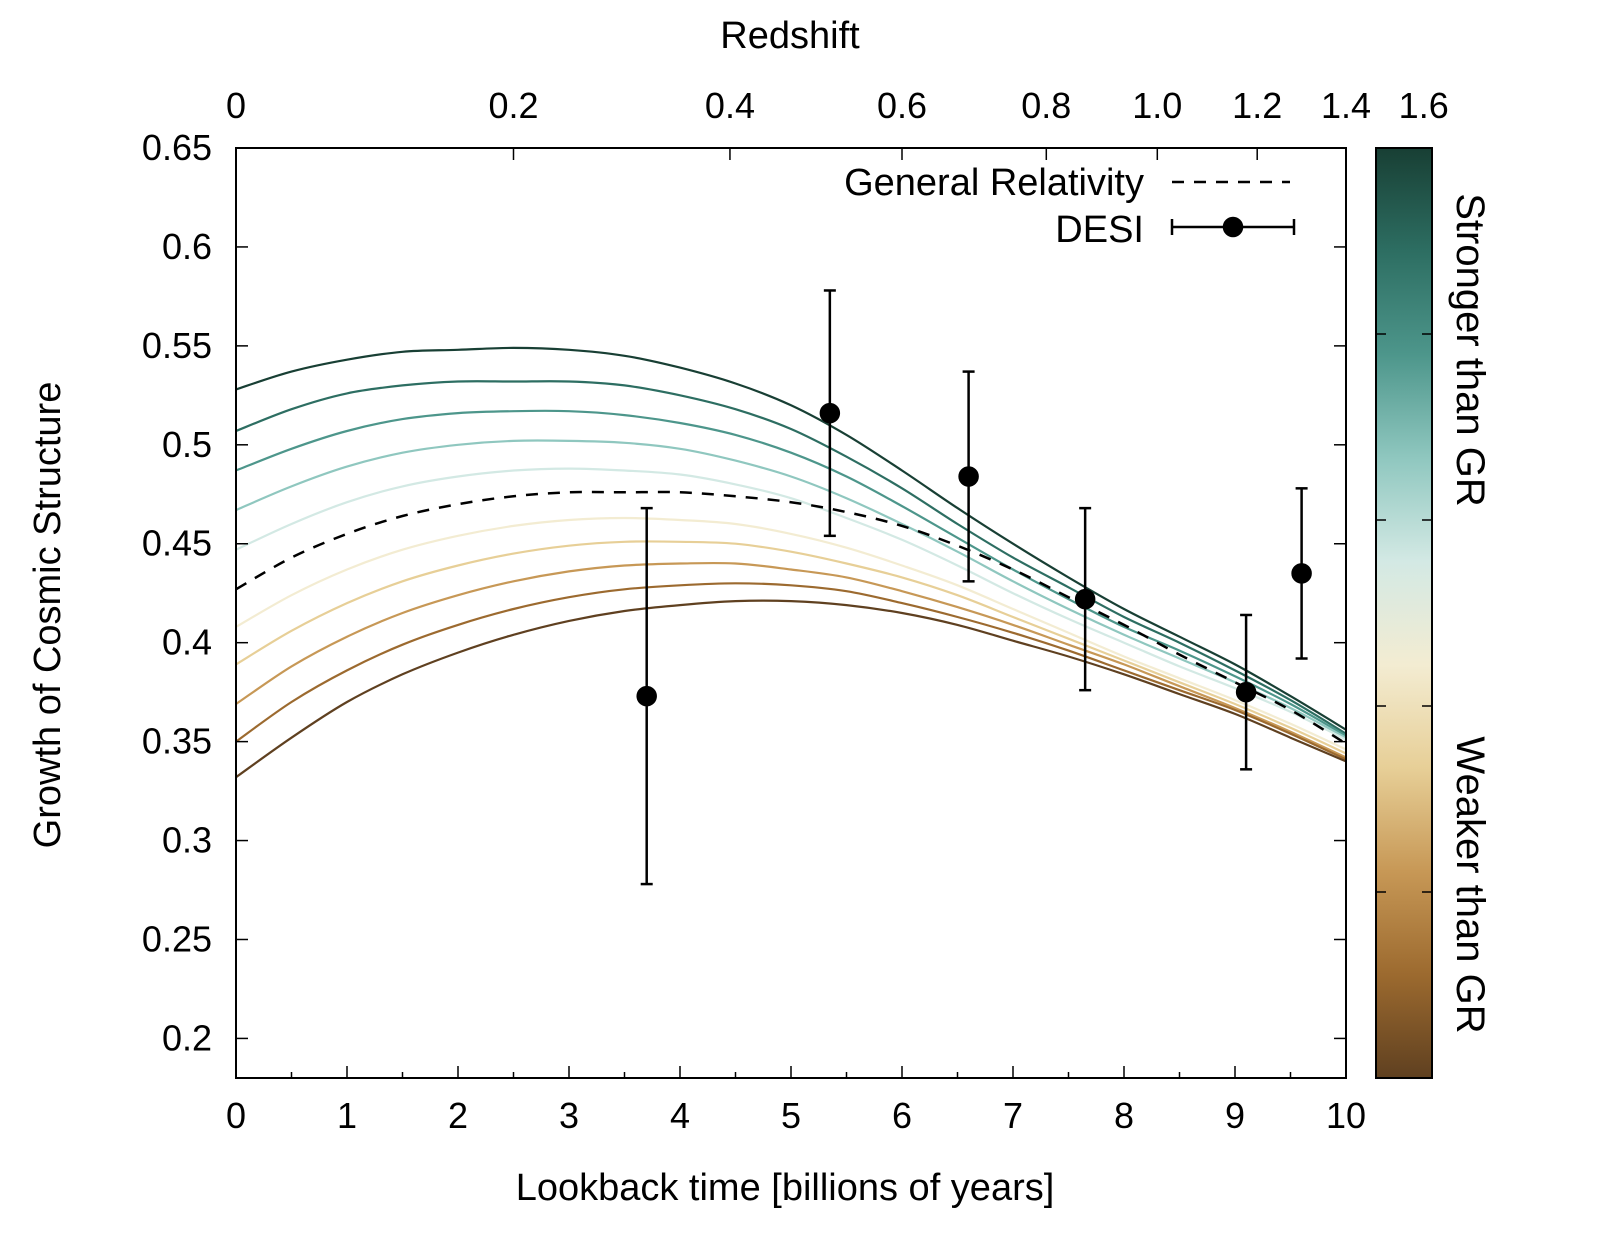 This screenshot has height=1239, width=1603. I want to click on legend-label-desi: DESI, so click(1099, 230).